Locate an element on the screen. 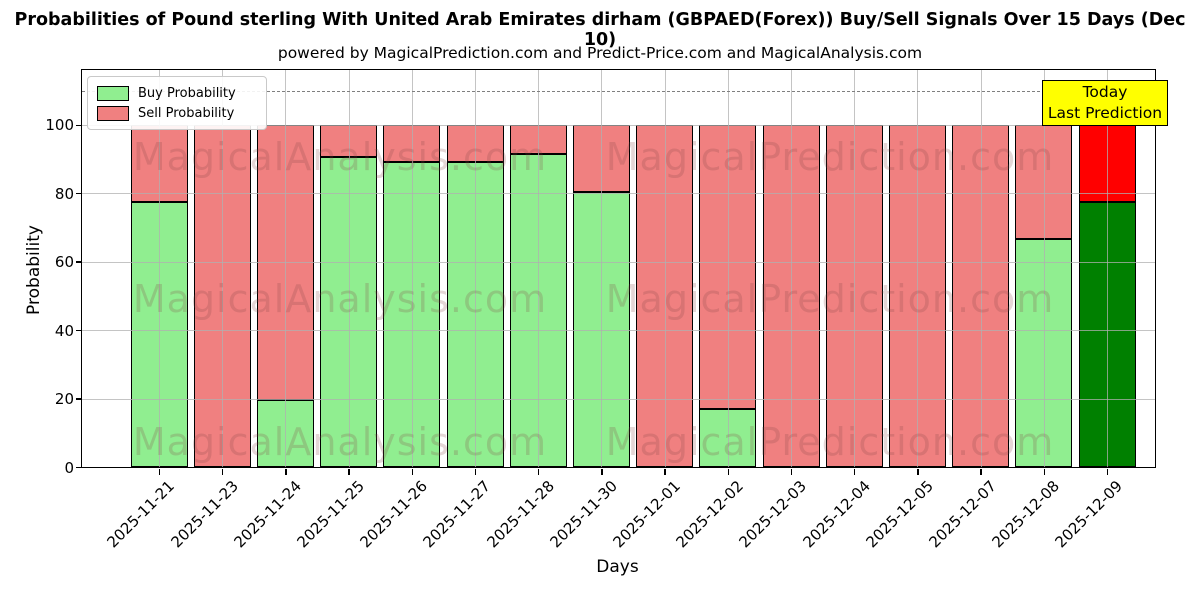  y-tick-label: 40 is located at coordinates (64, 330).